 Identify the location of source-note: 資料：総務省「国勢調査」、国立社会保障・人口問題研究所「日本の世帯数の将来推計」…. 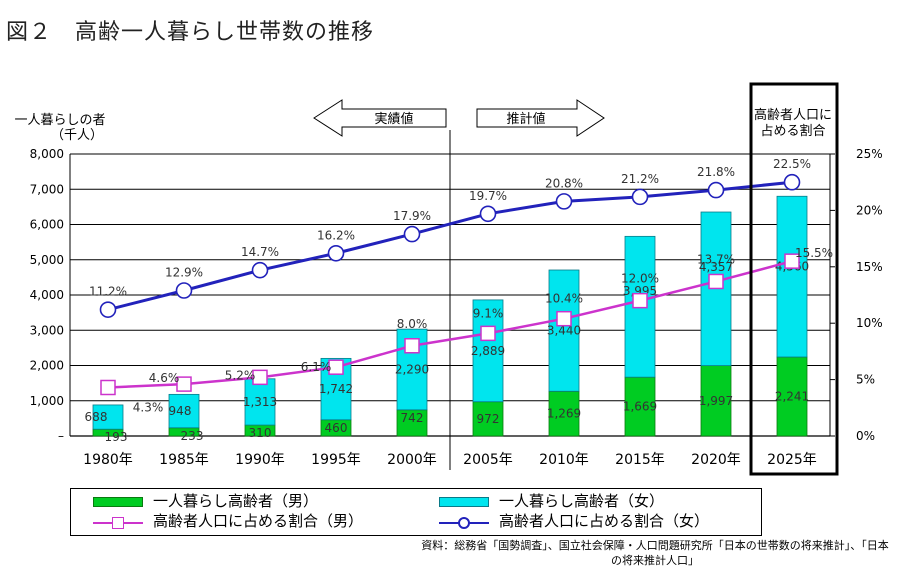
(655, 553).